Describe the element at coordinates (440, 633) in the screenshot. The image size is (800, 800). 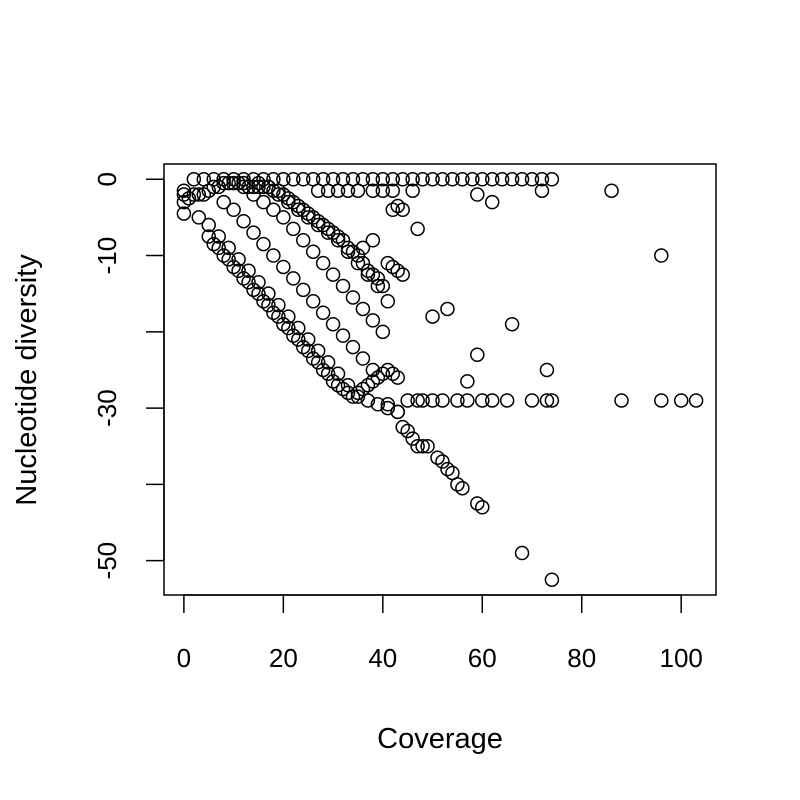
I see `x-axis: 0 20 40 60 80 100` at that location.